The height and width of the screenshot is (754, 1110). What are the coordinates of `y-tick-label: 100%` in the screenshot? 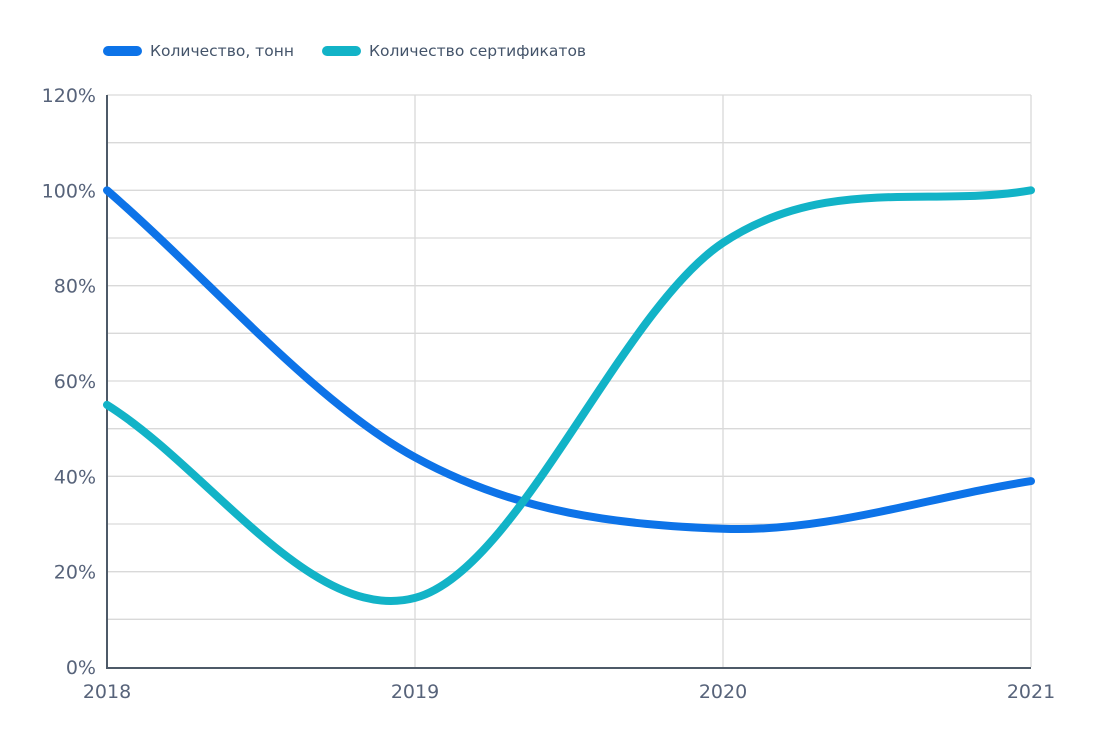 It's located at (69, 191).